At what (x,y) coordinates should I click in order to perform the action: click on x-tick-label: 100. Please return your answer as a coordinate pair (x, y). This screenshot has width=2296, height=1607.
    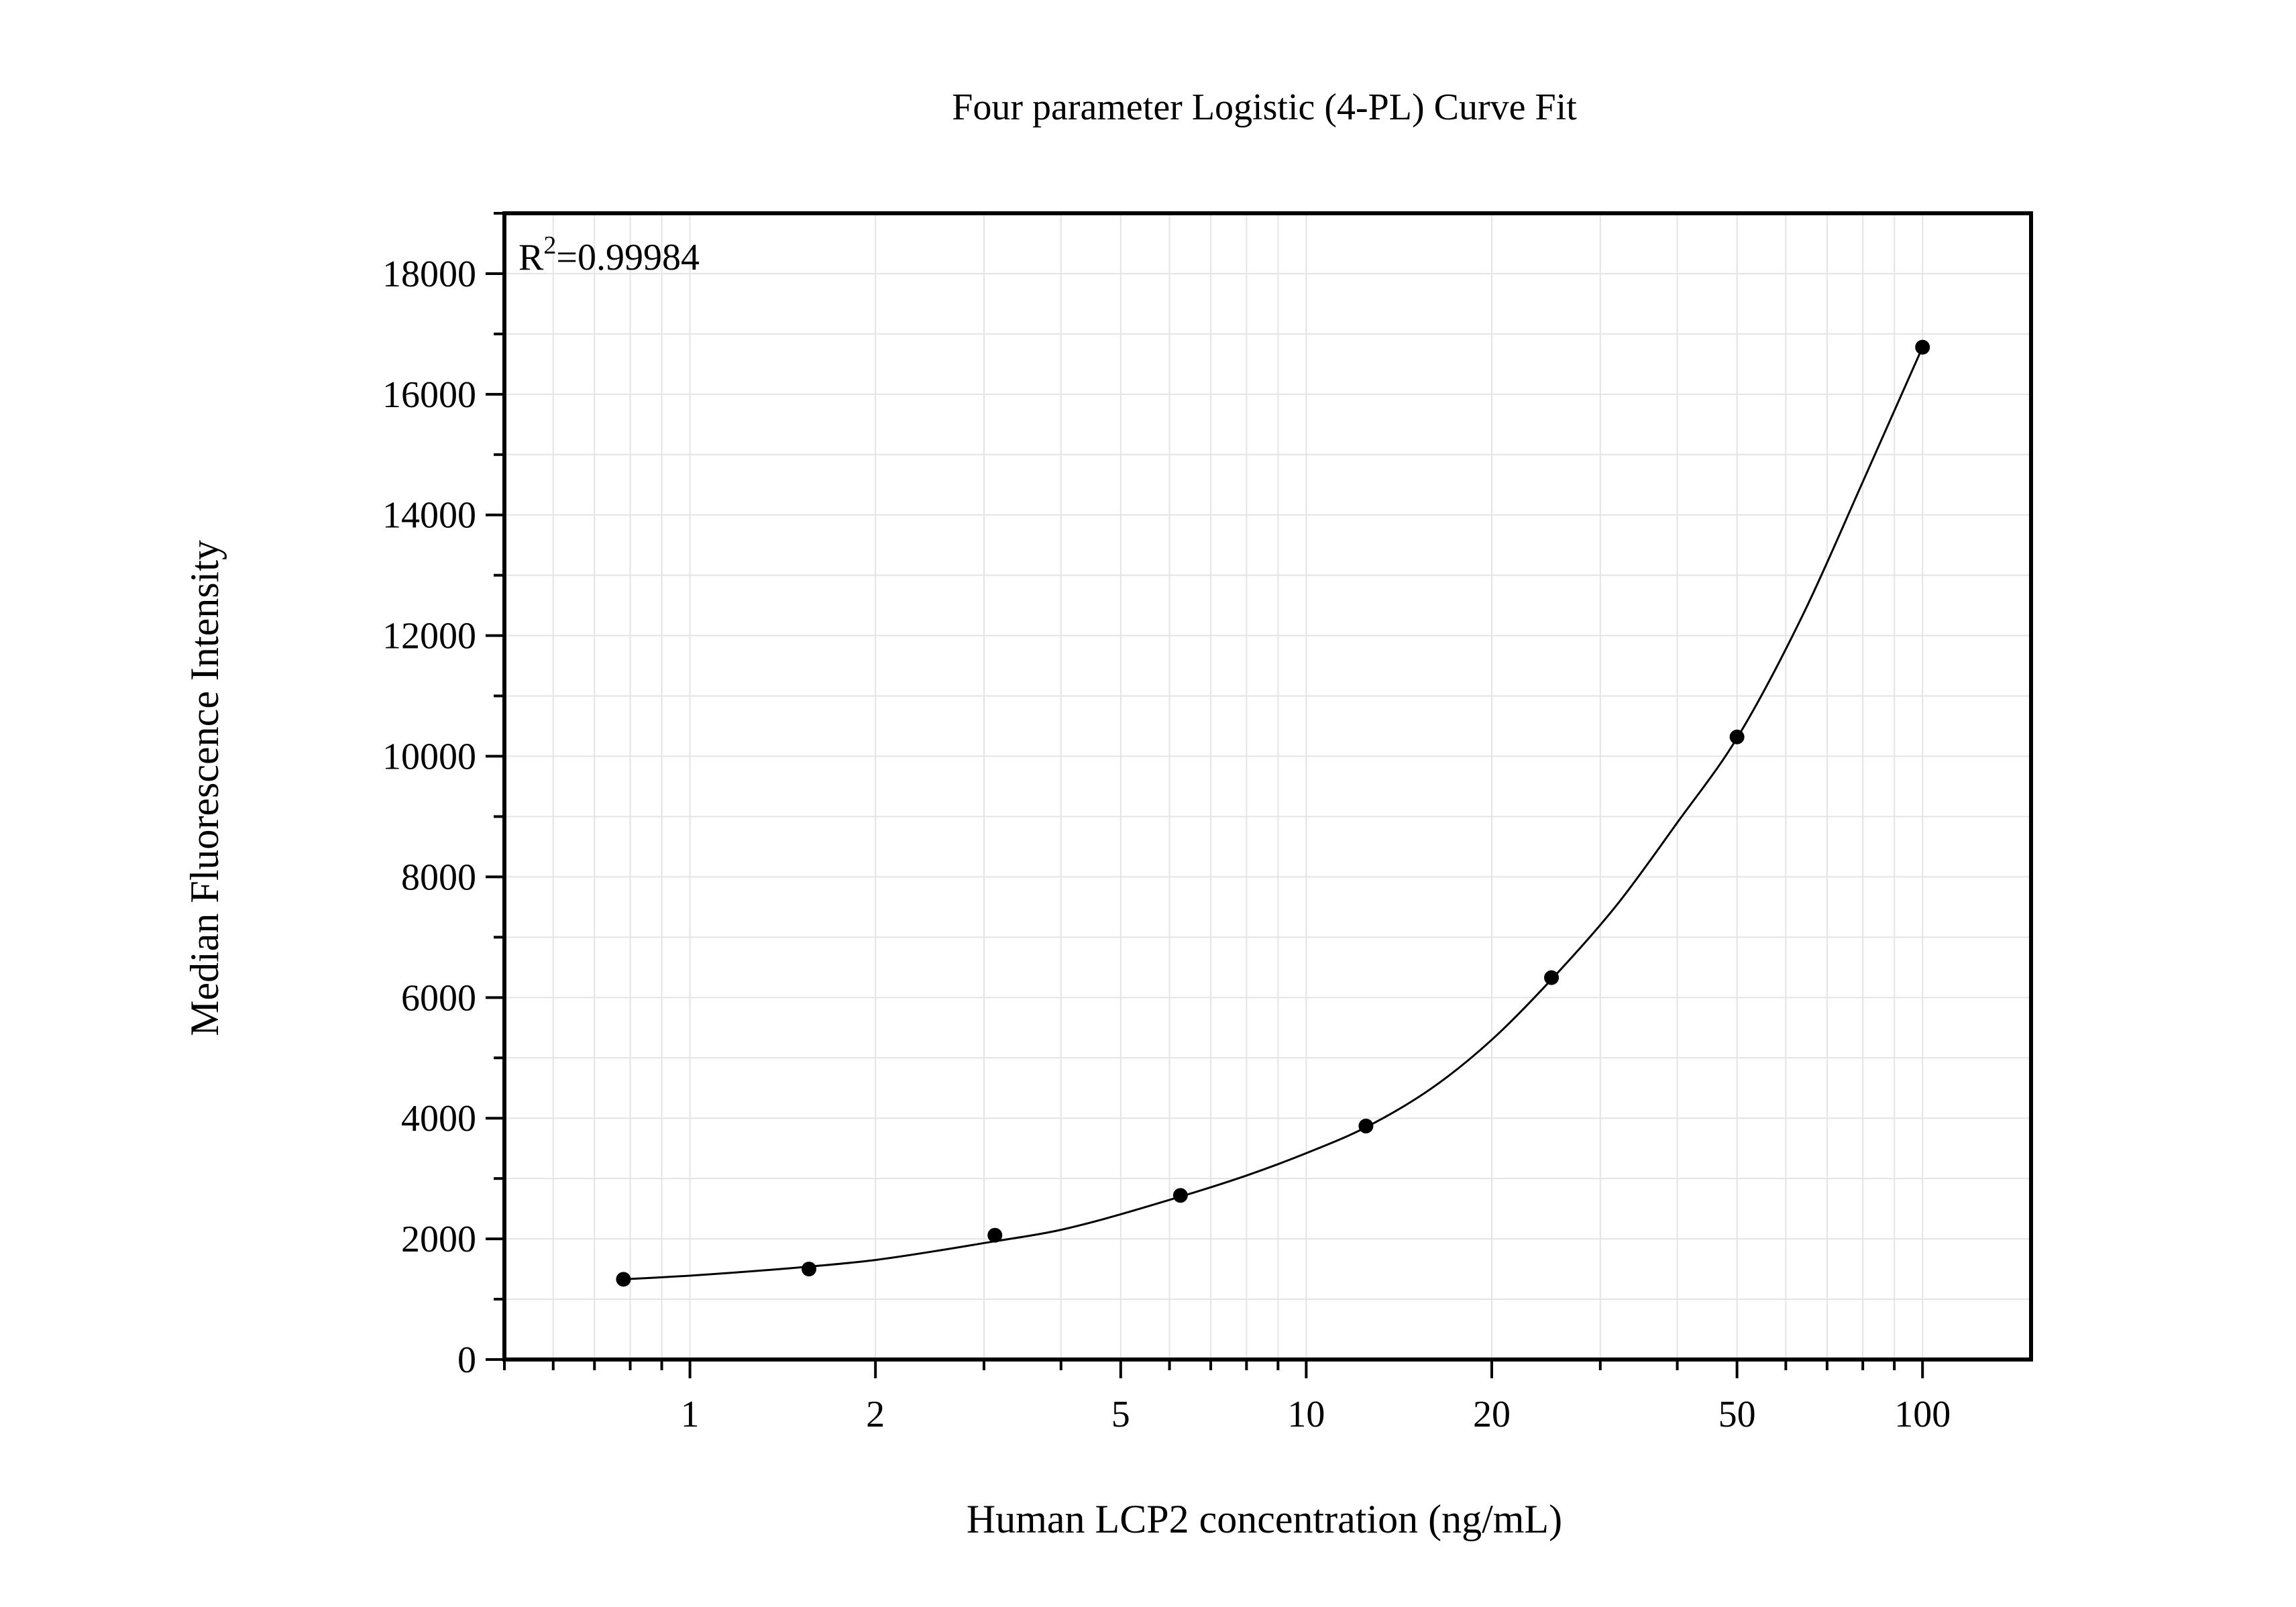
    Looking at the image, I should click on (1922, 1414).